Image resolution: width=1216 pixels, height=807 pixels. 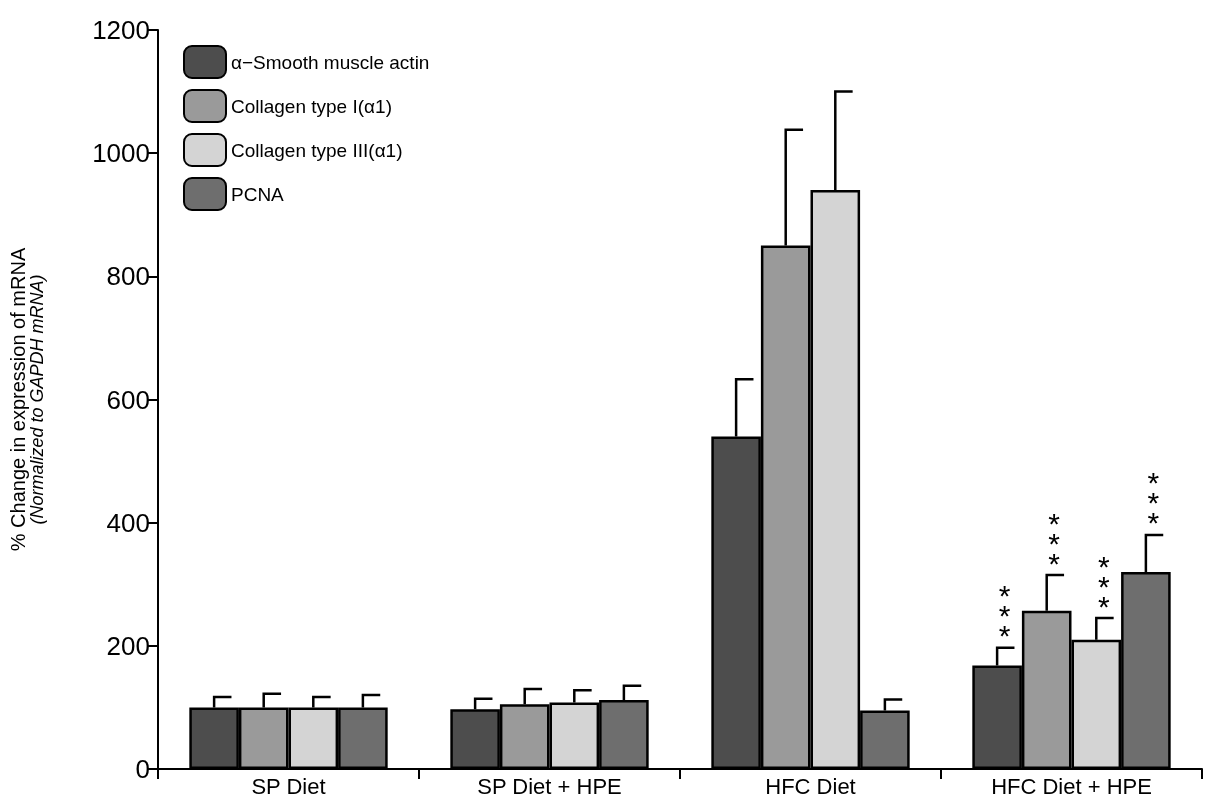 I want to click on legend-label: PCNA, so click(x=258, y=194).